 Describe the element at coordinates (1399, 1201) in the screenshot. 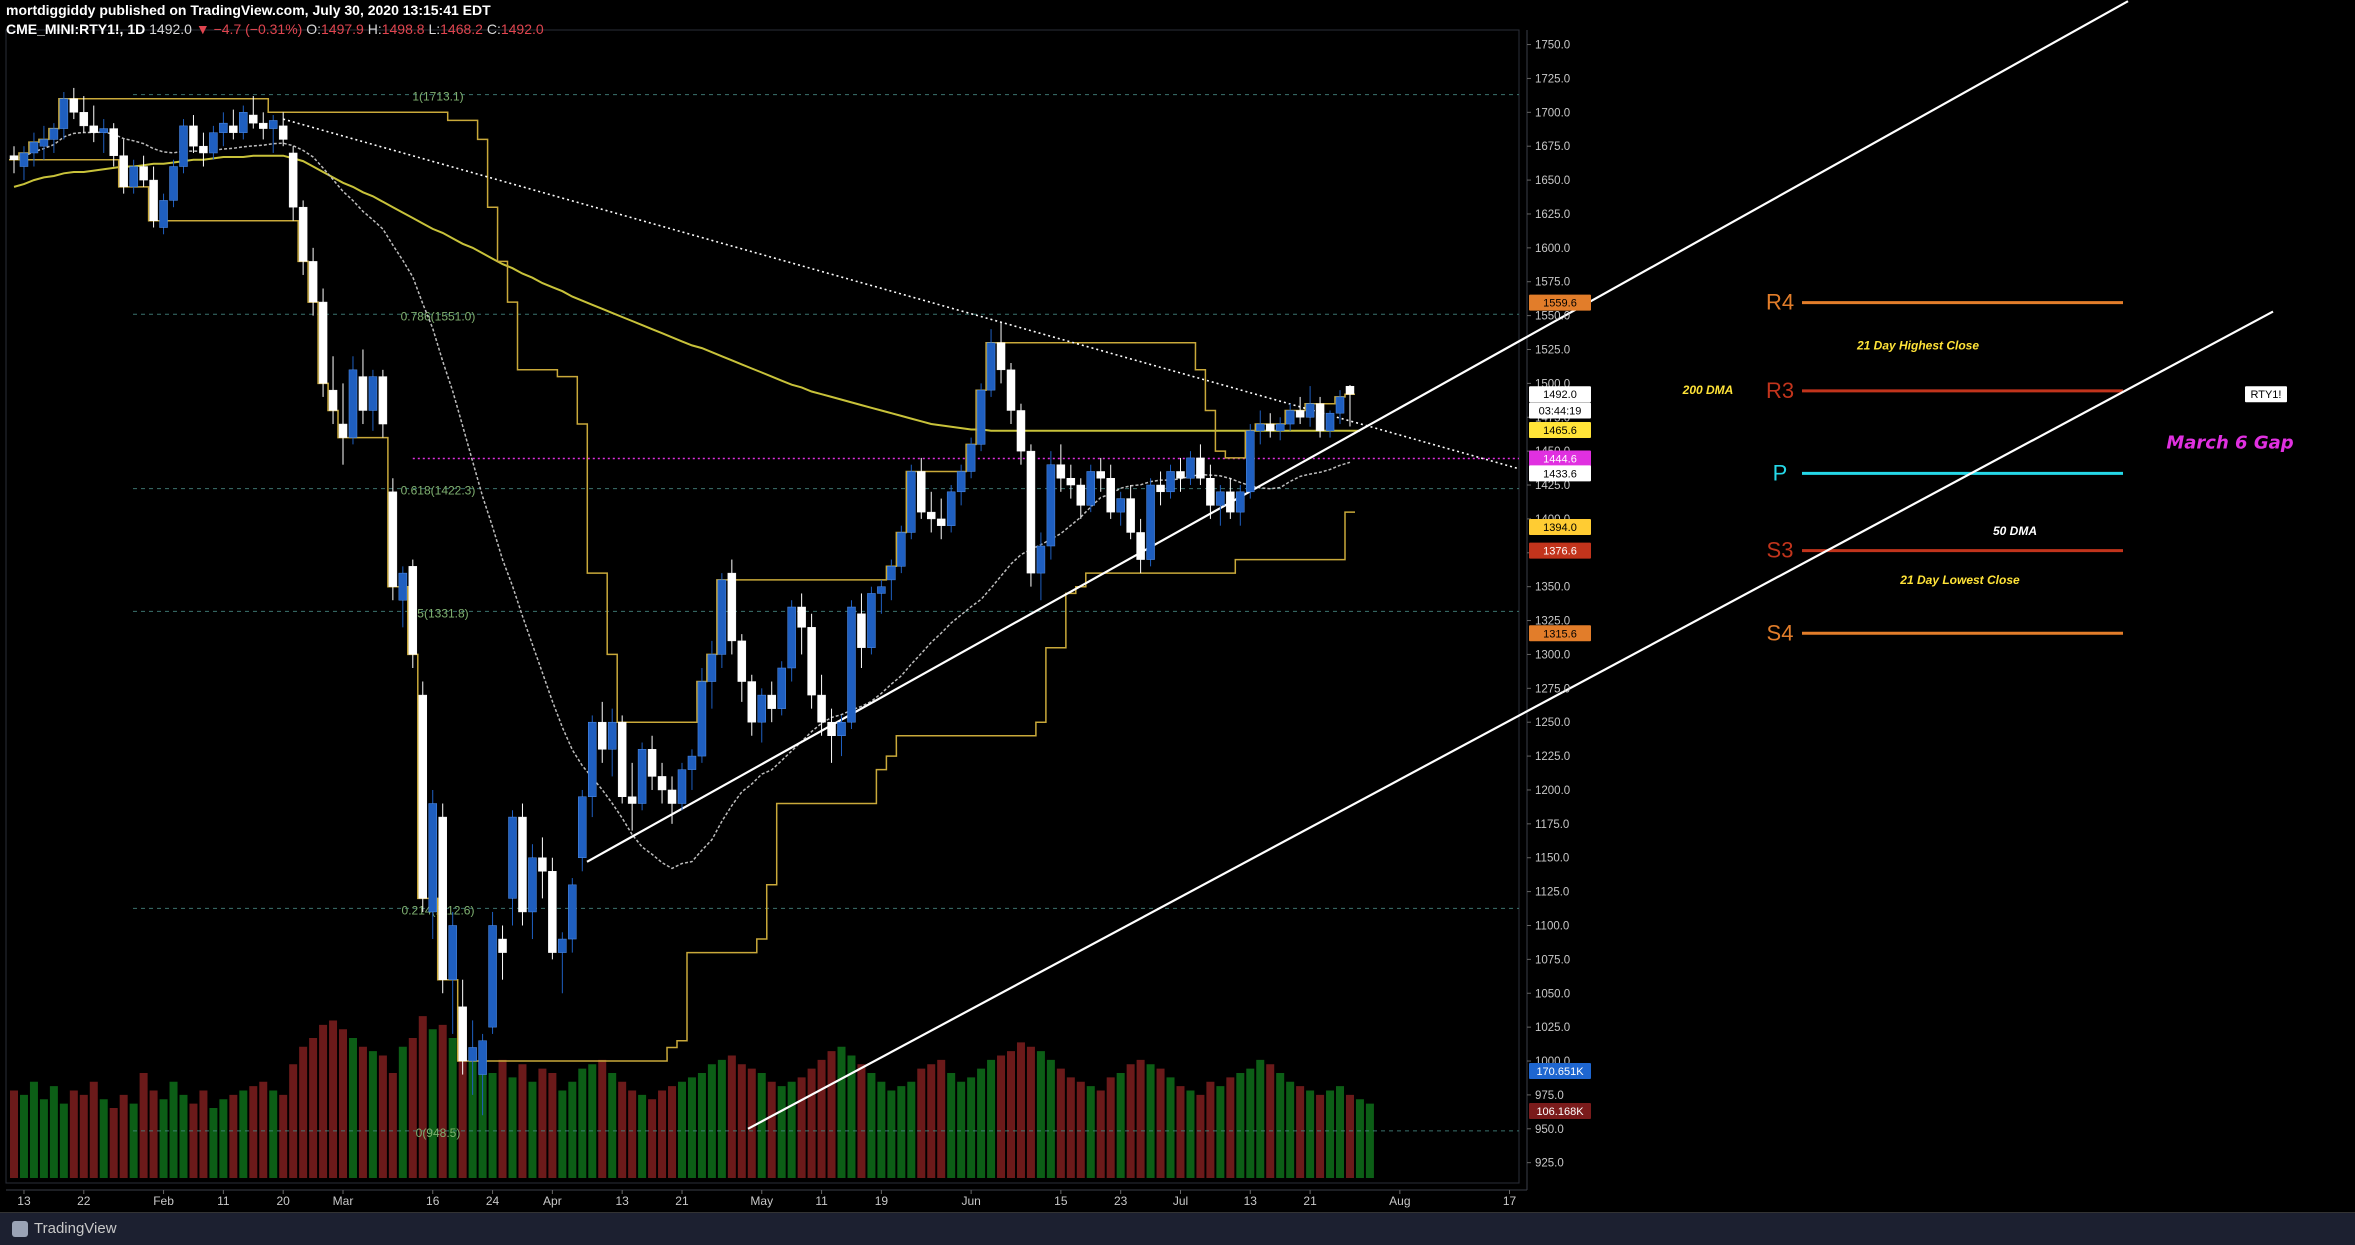

I see `time-tick-label: Aug` at that location.